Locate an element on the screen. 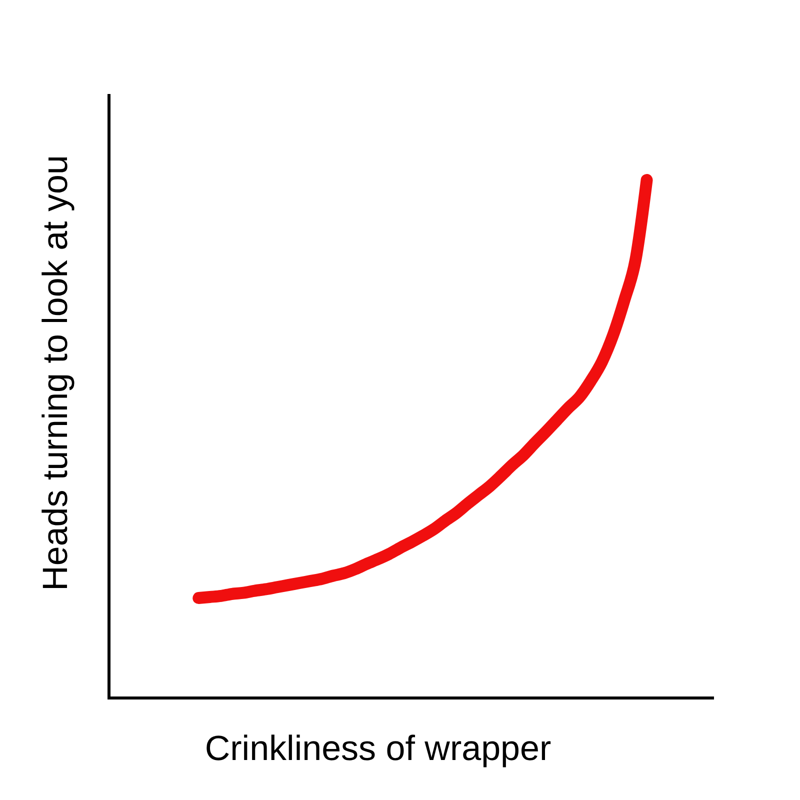 This screenshot has width=800, height=800. y-axis-title: Heads turning to look at you is located at coordinates (55, 373).